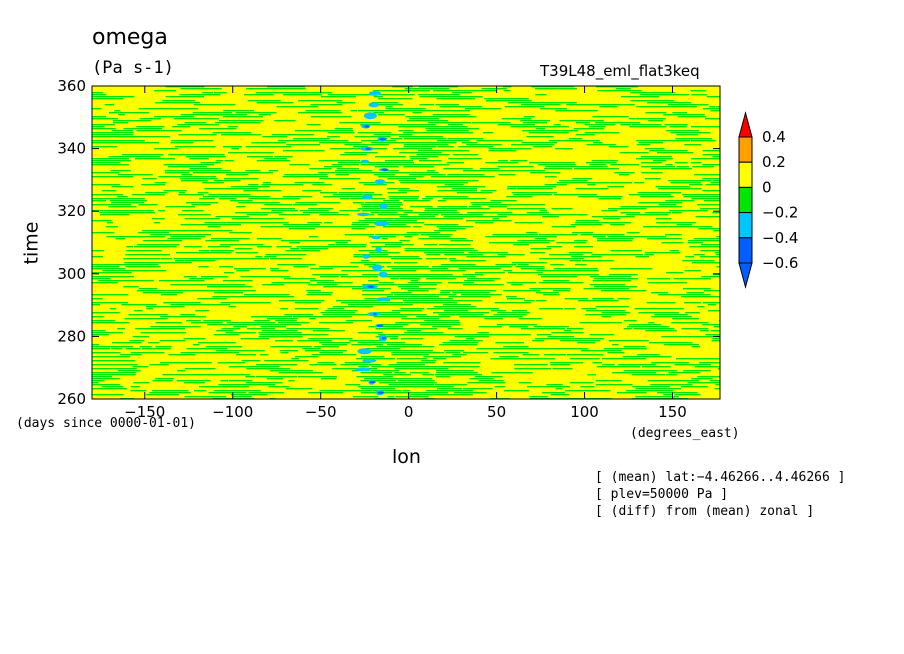 The image size is (904, 654). I want to click on y-tick-label: 280, so click(71, 336).